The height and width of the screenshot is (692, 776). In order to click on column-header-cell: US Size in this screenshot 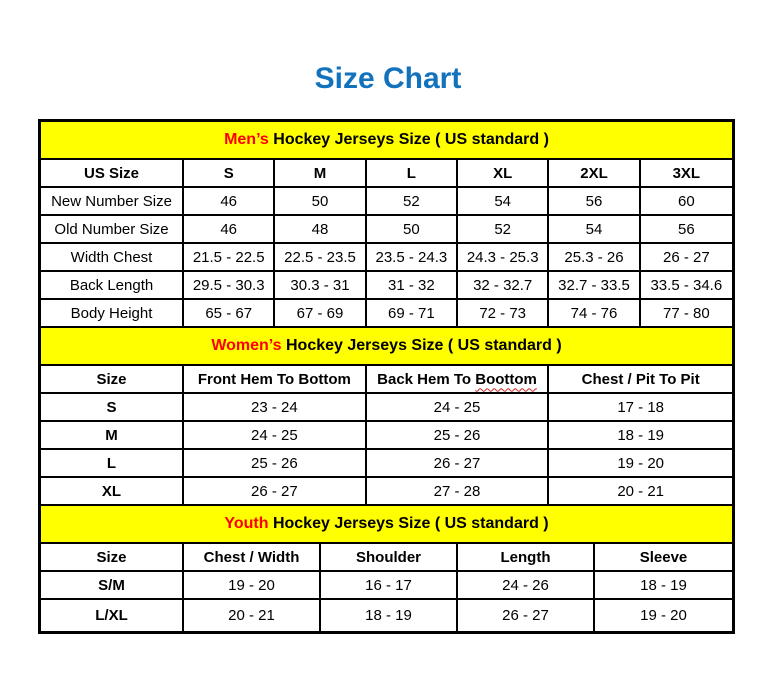, I will do `click(113, 174)`.